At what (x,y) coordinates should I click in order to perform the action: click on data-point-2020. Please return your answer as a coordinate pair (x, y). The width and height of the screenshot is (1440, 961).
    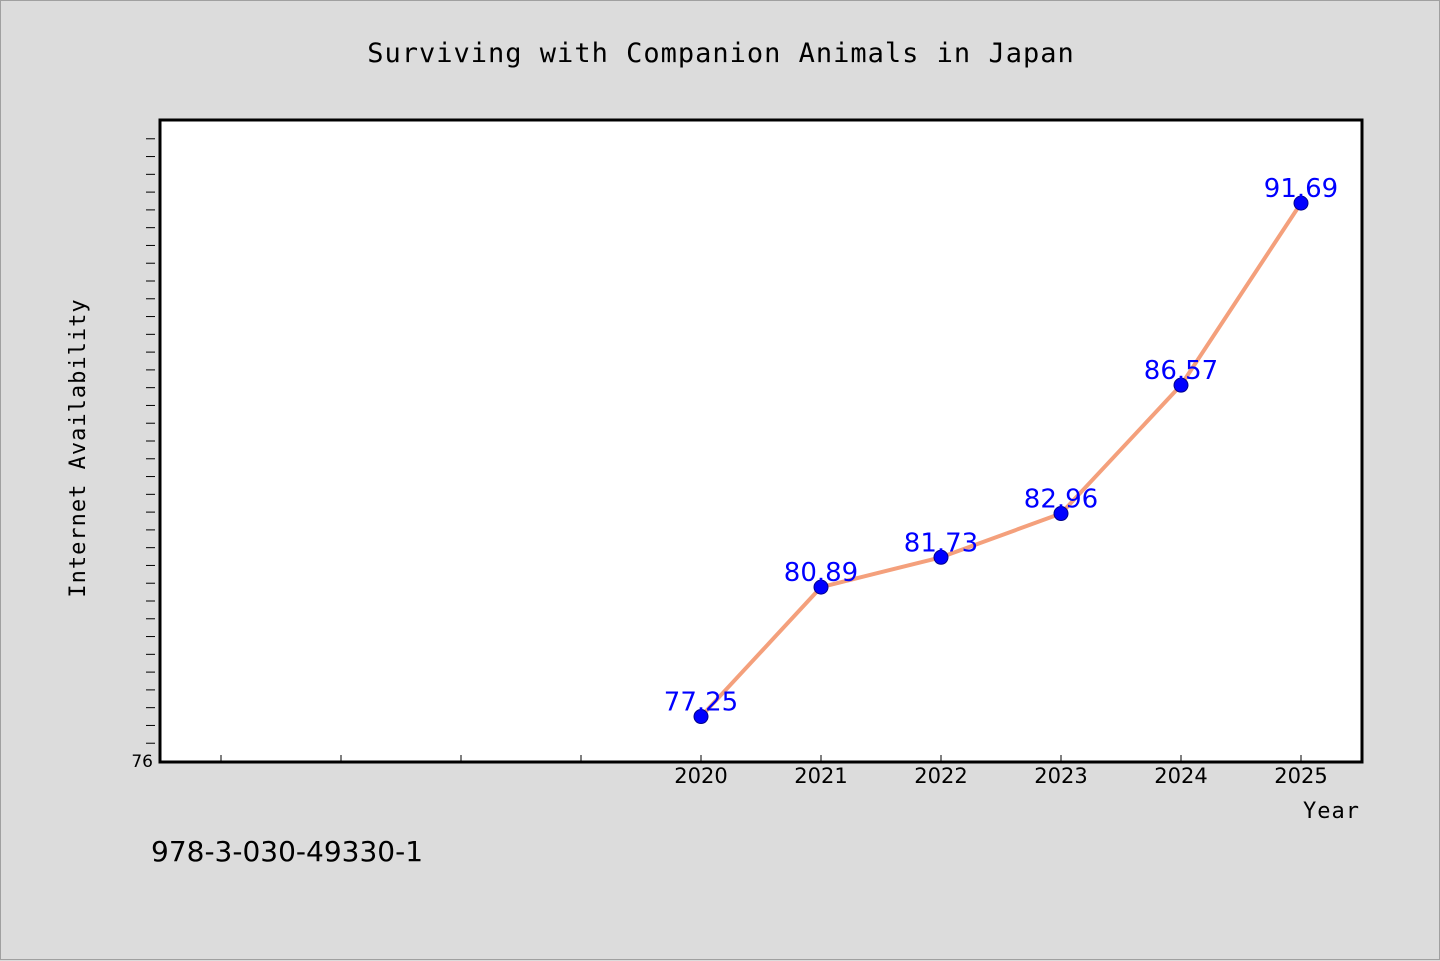
    Looking at the image, I should click on (701, 717).